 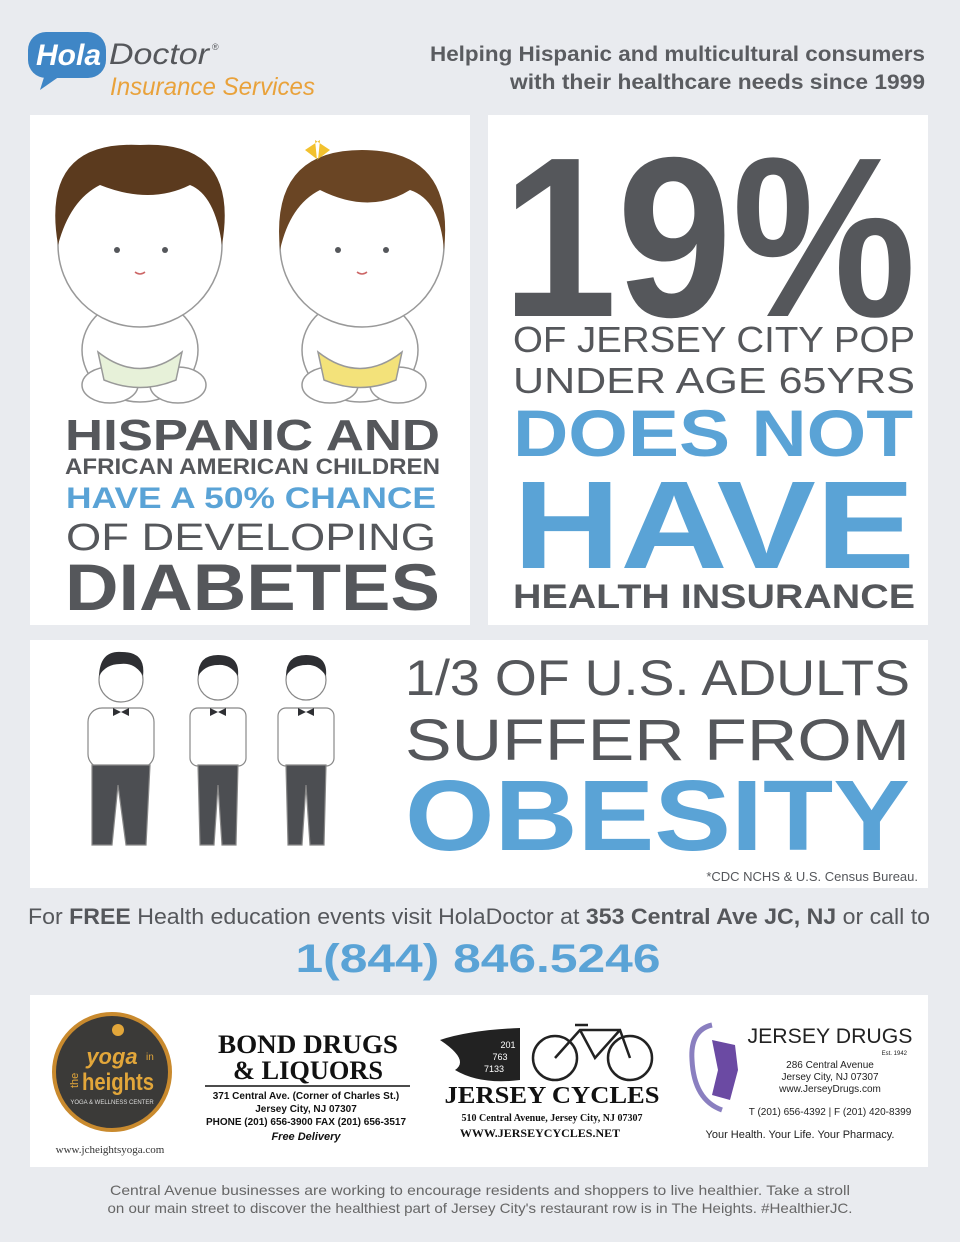 What do you see at coordinates (308, 1070) in the screenshot?
I see `sponsor-name: & LIQUORS` at bounding box center [308, 1070].